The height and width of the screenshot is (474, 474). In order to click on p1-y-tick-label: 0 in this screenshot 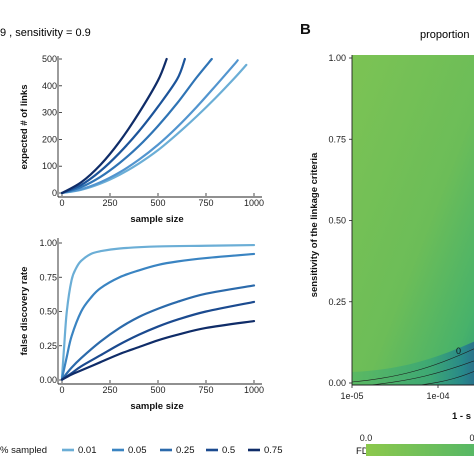, I will do `click(54, 193)`.